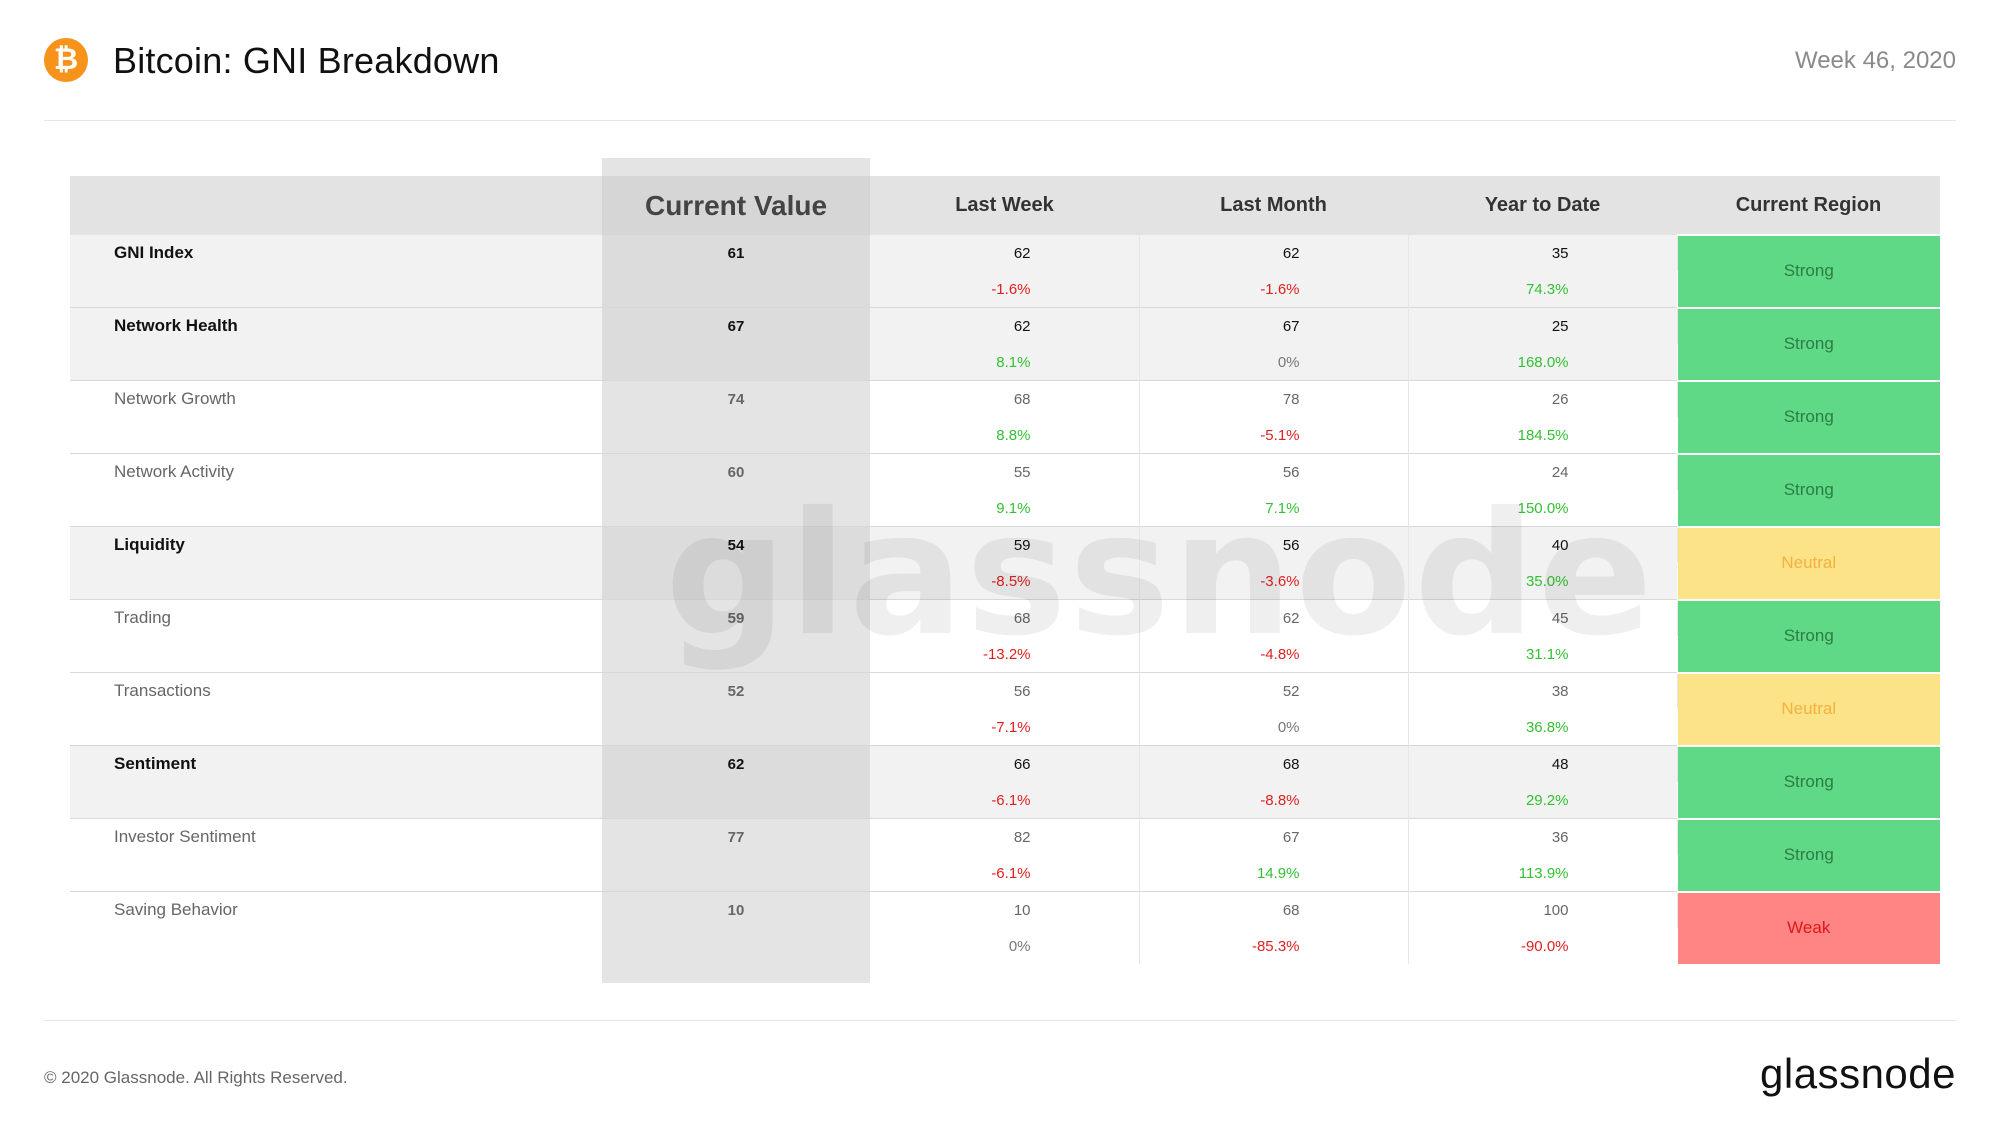 The height and width of the screenshot is (1125, 2000). Describe the element at coordinates (1274, 909) in the screenshot. I see `last-month-value-saving-behavior: 68` at that location.